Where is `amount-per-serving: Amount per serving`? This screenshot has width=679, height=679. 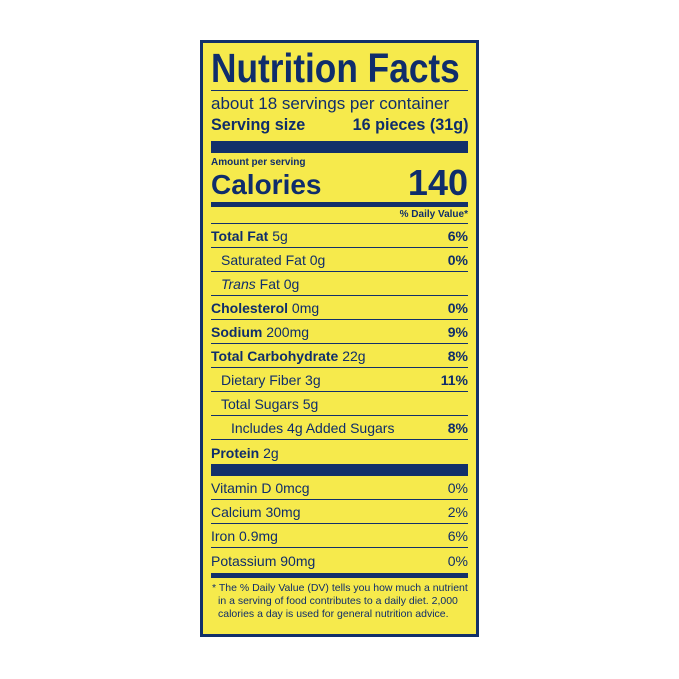 amount-per-serving: Amount per serving is located at coordinates (258, 162).